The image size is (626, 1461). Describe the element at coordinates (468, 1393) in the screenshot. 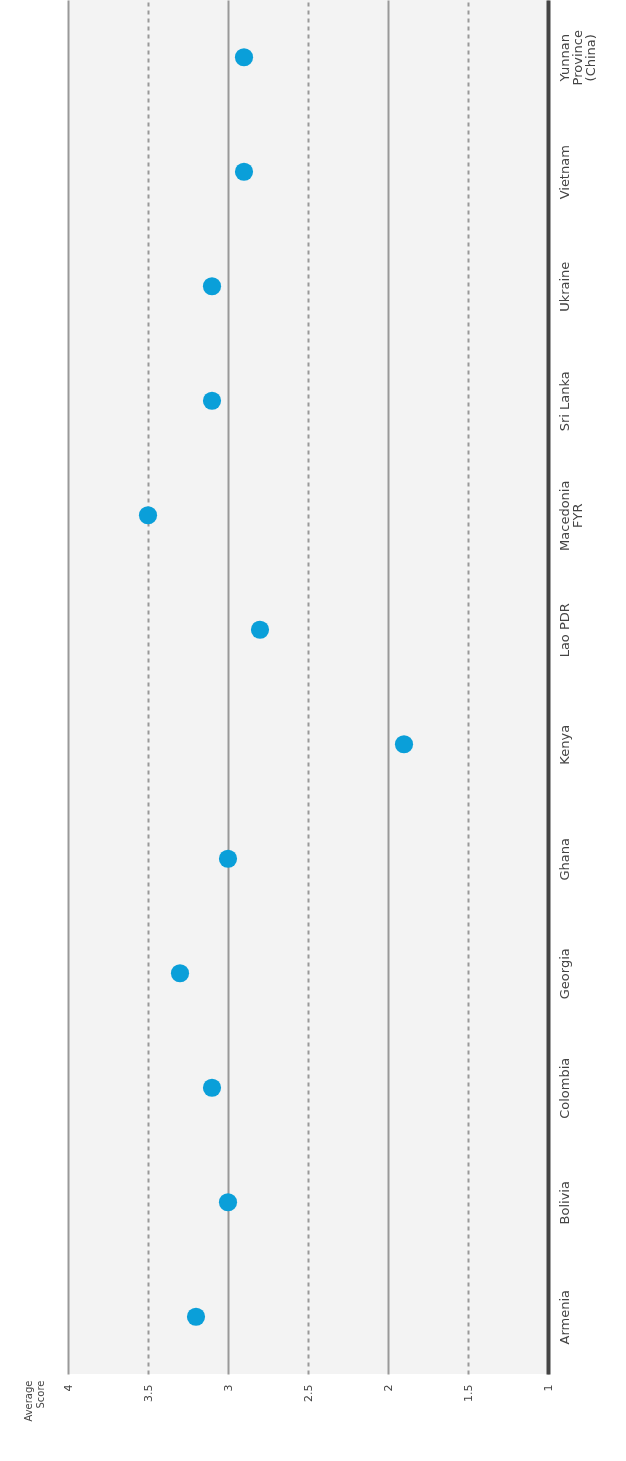

I see `x-tick-label: 1.5` at that location.